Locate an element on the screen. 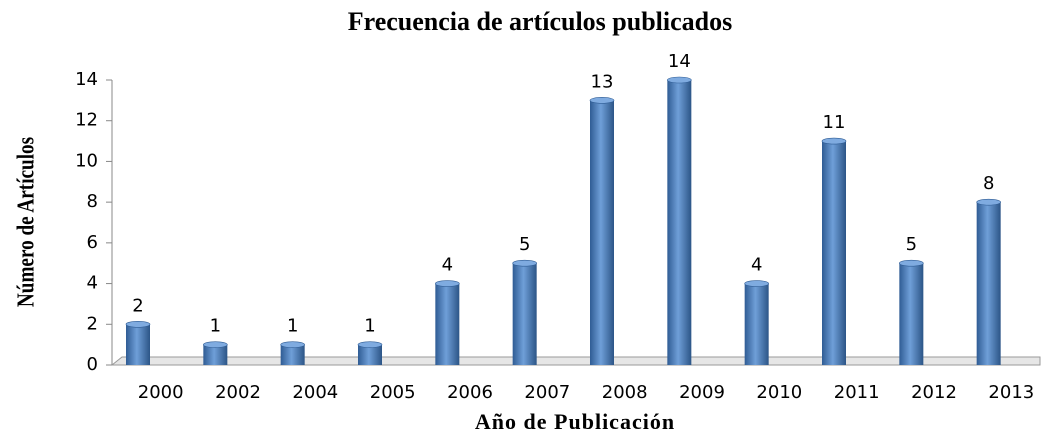 The height and width of the screenshot is (436, 1045). floor is located at coordinates (575, 361).